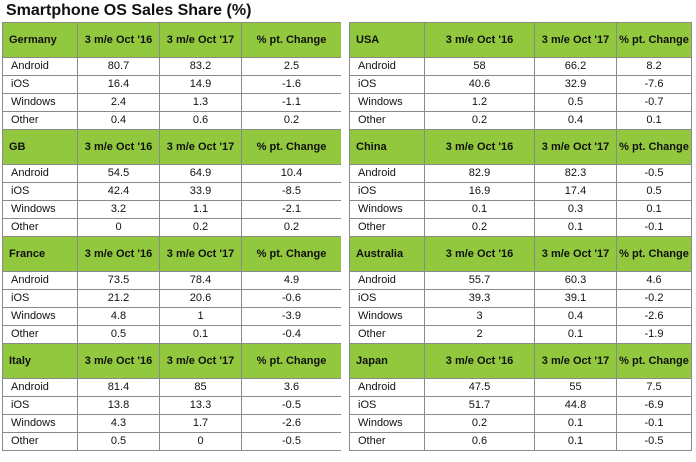 The width and height of the screenshot is (696, 462). What do you see at coordinates (291, 84) in the screenshot?
I see `value-chg: -1.6` at bounding box center [291, 84].